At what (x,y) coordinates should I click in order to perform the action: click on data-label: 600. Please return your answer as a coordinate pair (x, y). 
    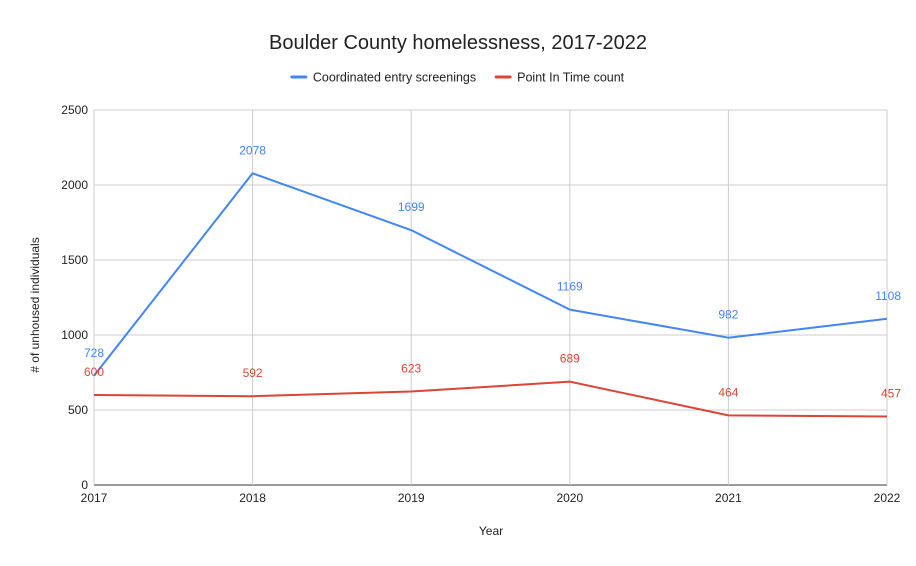
    Looking at the image, I should click on (94, 372).